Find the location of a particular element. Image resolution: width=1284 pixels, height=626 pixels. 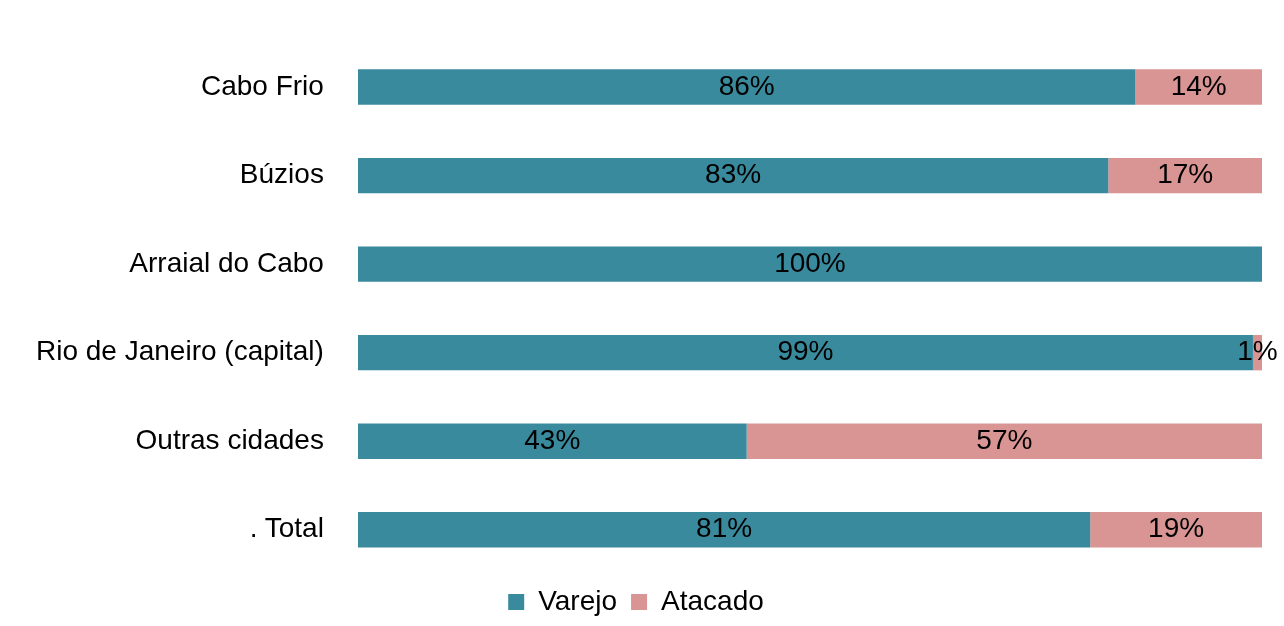

data-label: 83% is located at coordinates (733, 174).